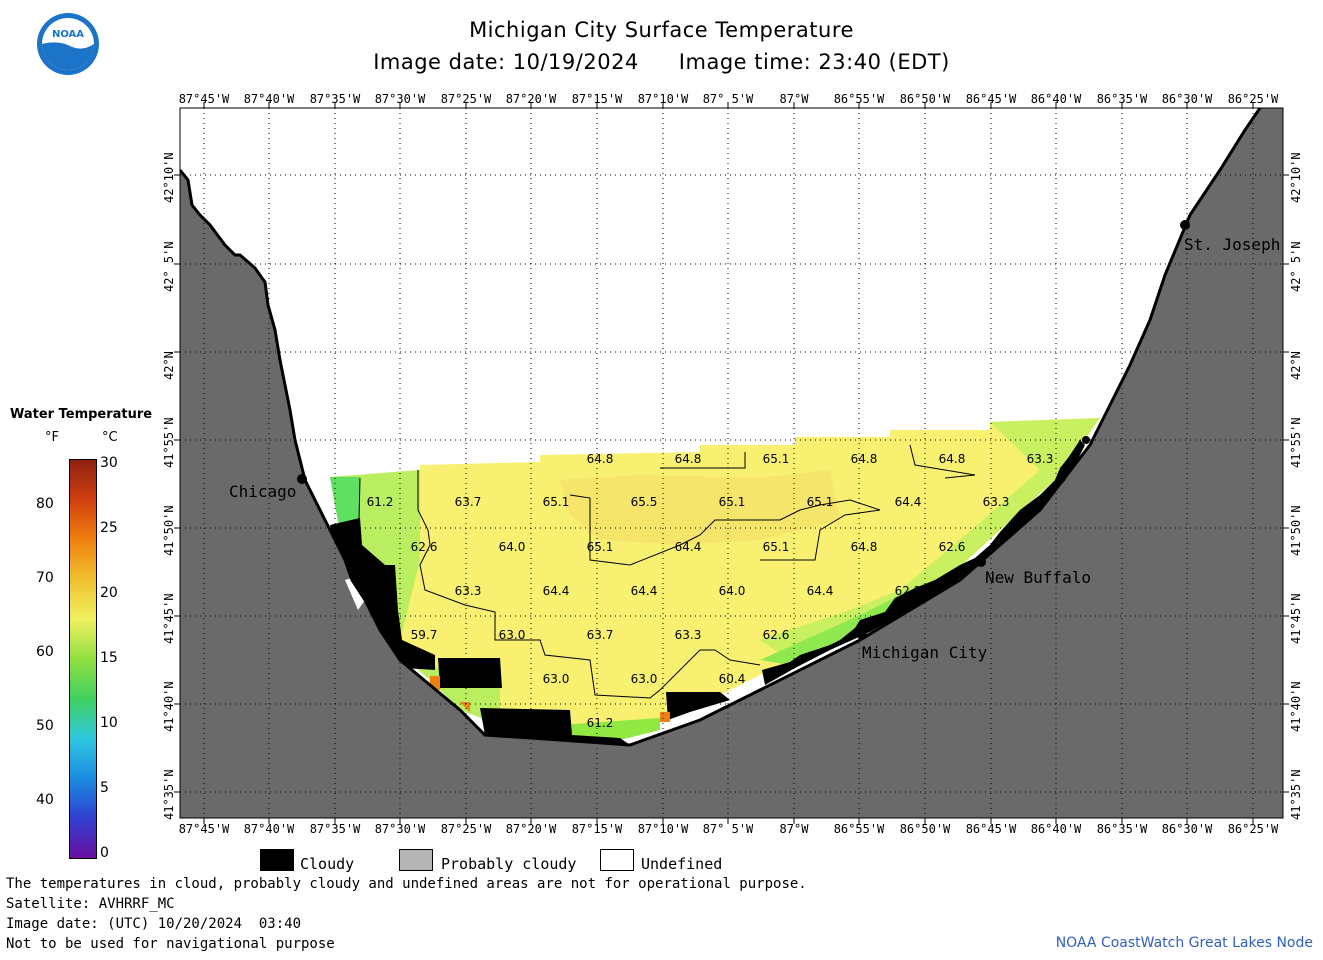 Image resolution: width=1323 pixels, height=960 pixels. Describe the element at coordinates (81, 414) in the screenshot. I see `legend-title: Water Temperature` at that location.